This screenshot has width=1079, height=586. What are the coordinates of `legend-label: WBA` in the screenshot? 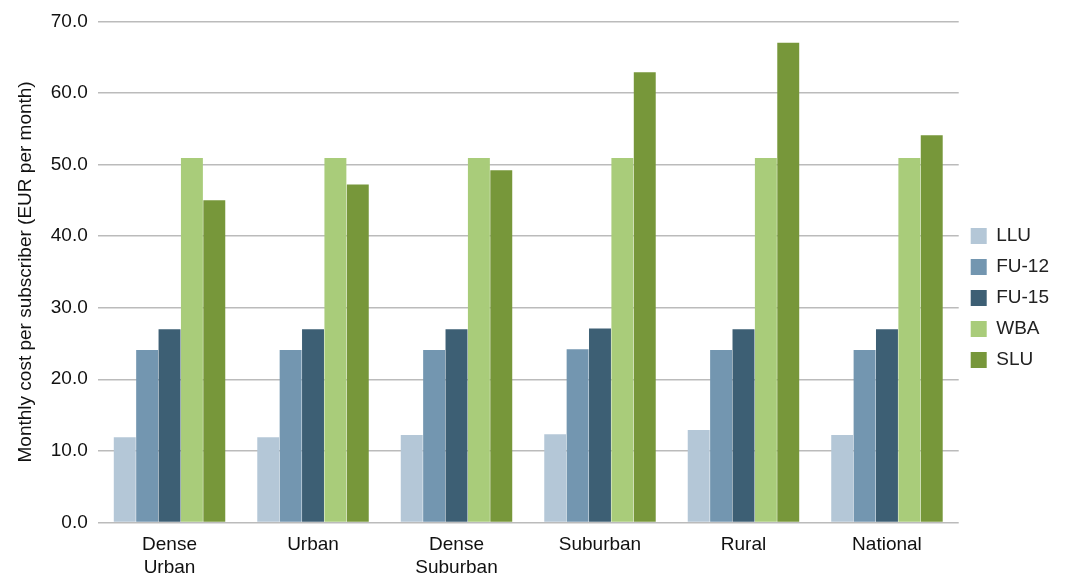 It's located at (1018, 328).